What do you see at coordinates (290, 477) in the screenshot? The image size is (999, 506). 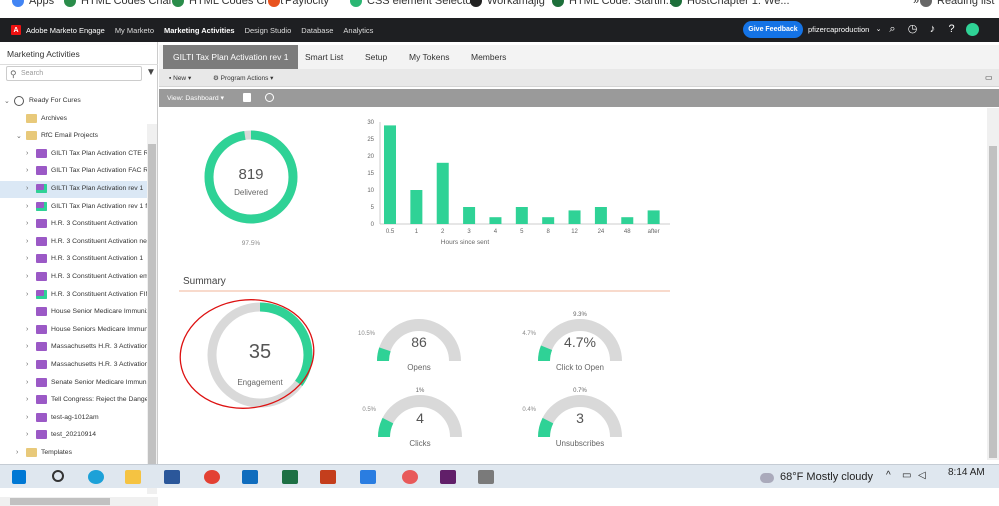 I see `excel-icon` at bounding box center [290, 477].